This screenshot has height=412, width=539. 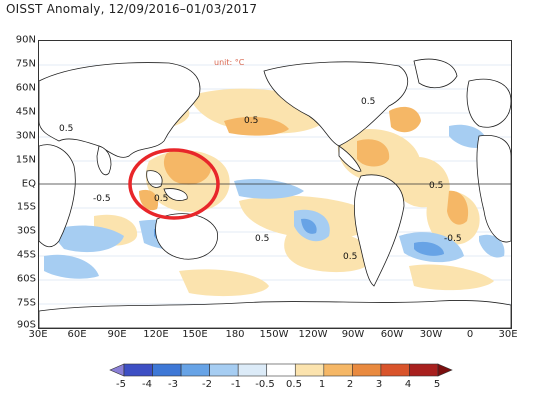 What do you see at coordinates (156, 334) in the screenshot?
I see `lon-label: 120E` at bounding box center [156, 334].